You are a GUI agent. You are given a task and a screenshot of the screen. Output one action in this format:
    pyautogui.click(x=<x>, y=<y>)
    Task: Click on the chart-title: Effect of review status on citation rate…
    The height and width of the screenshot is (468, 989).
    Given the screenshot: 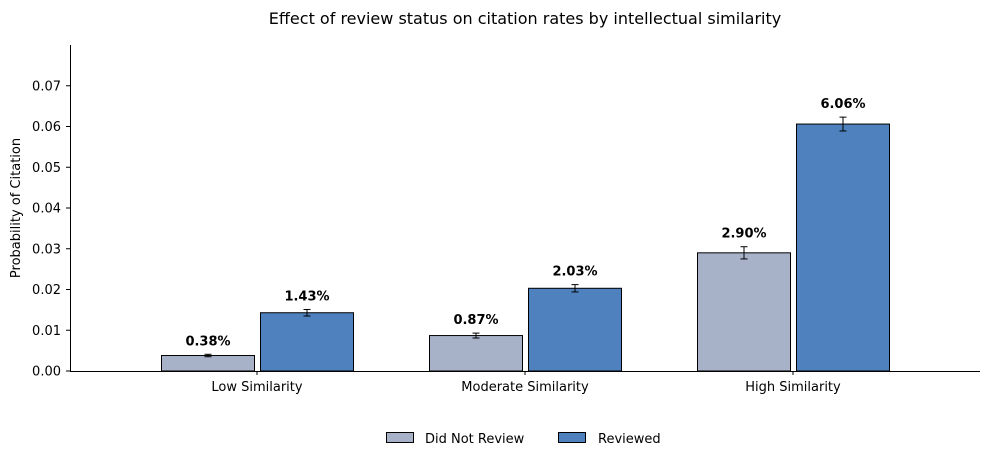 What is the action you would take?
    pyautogui.click(x=525, y=18)
    